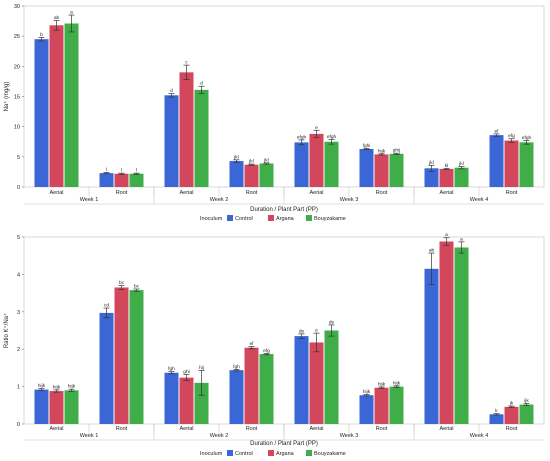  What do you see at coordinates (284, 444) in the screenshot?
I see `x-axis-title: Duration / Plant Part (PP)` at bounding box center [284, 444].